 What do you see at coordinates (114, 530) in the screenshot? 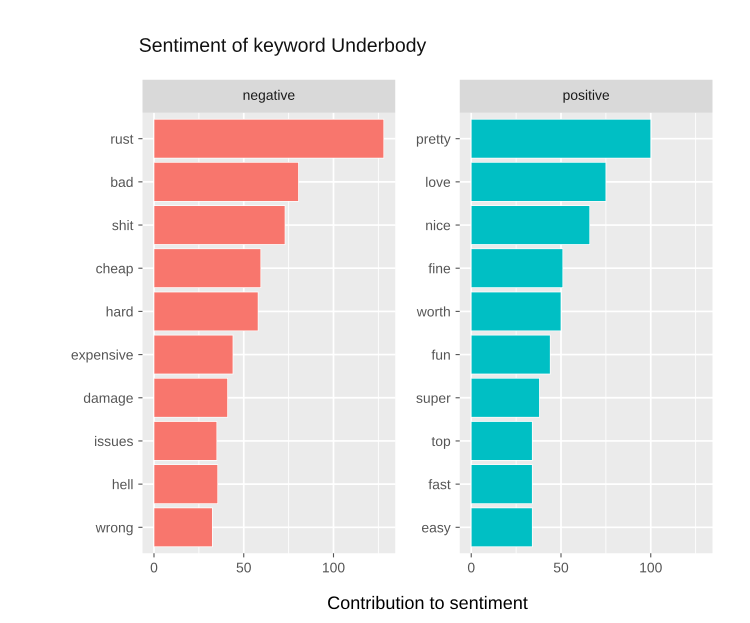
I see `y-tick-label: wrong` at bounding box center [114, 530].